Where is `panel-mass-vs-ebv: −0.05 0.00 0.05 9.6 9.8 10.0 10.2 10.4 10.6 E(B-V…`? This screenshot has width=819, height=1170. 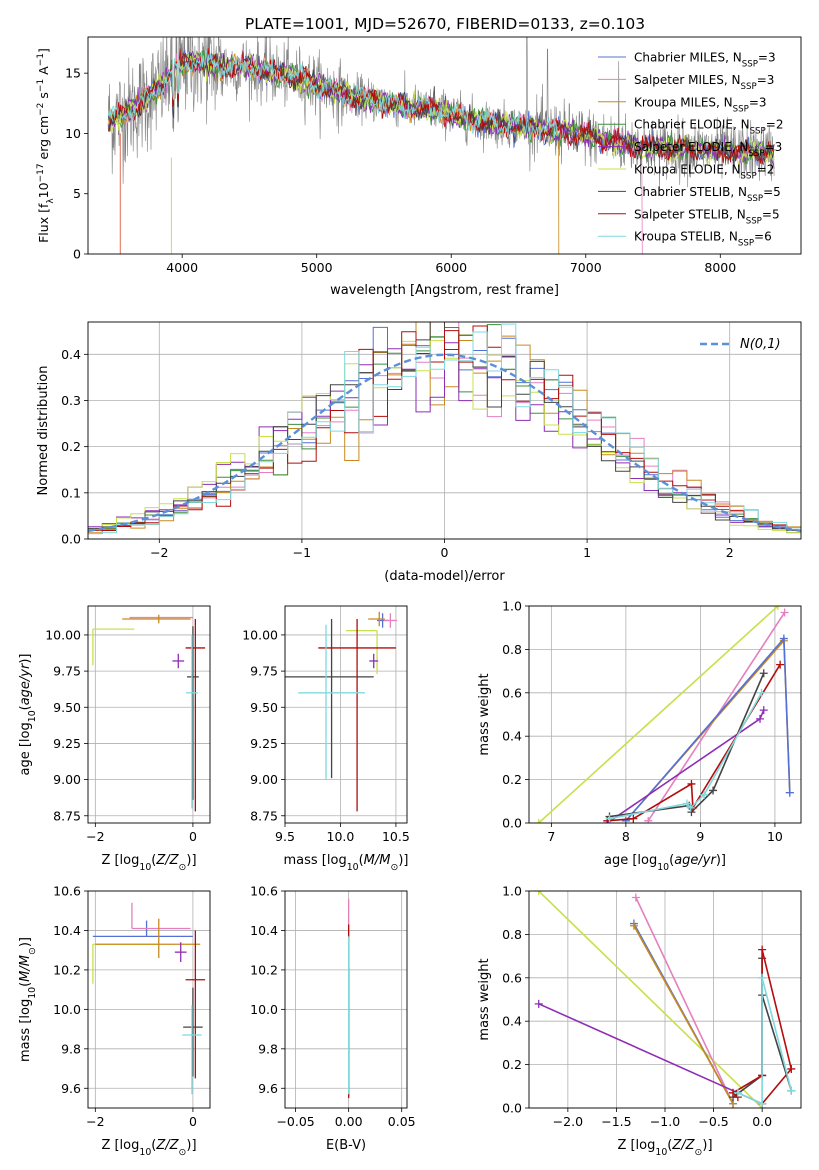 panel-mass-vs-ebv: −0.05 0.00 0.05 9.6 9.8 10.0 10.2 10.4 10.6 E(B-V… is located at coordinates (332, 1019).